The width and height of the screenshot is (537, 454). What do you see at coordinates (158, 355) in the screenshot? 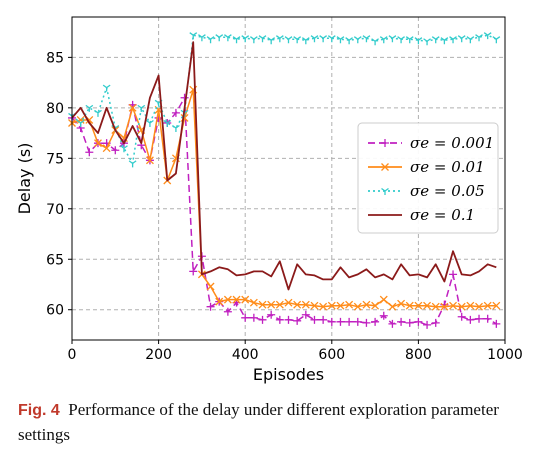
I see `x-tick-label: 200` at bounding box center [158, 355].